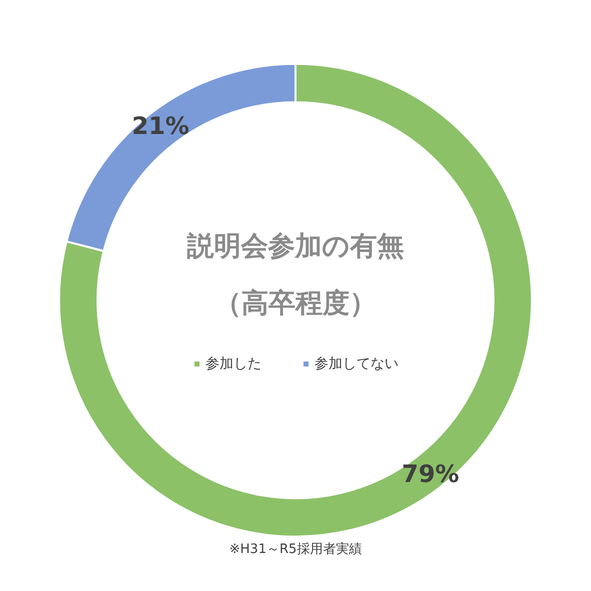 Image resolution: width=591 pixels, height=591 pixels. I want to click on legend-label: 参加してない, so click(356, 364).